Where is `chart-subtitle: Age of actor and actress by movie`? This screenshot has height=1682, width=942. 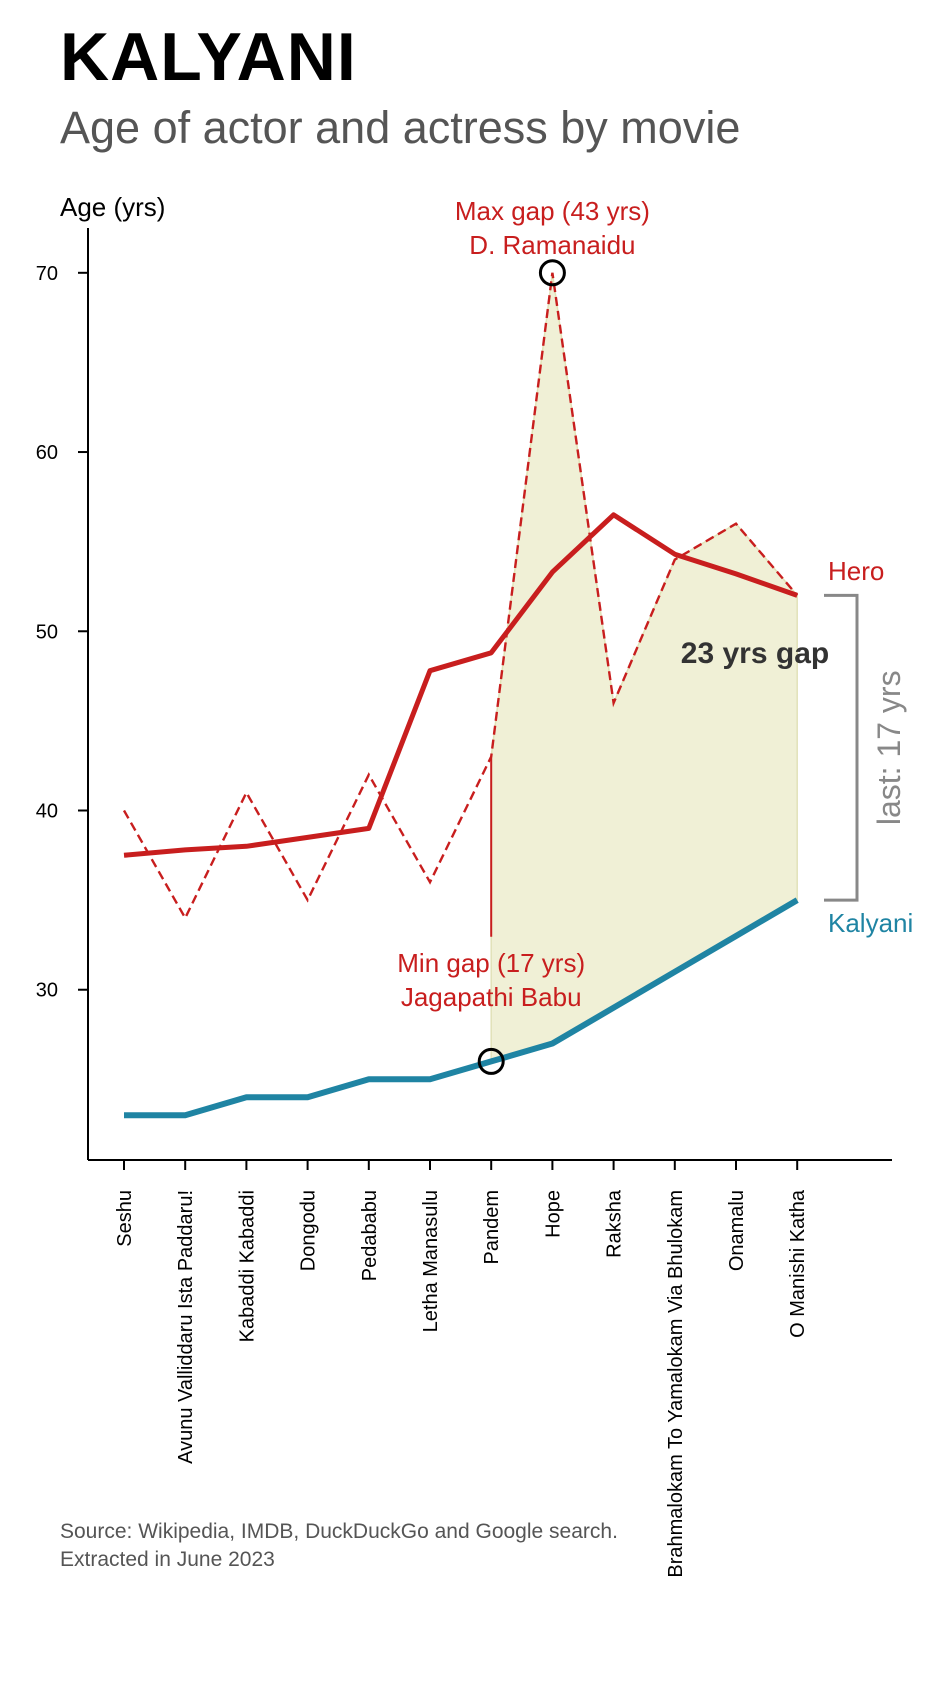 chart-subtitle: Age of actor and actress by movie is located at coordinates (400, 127).